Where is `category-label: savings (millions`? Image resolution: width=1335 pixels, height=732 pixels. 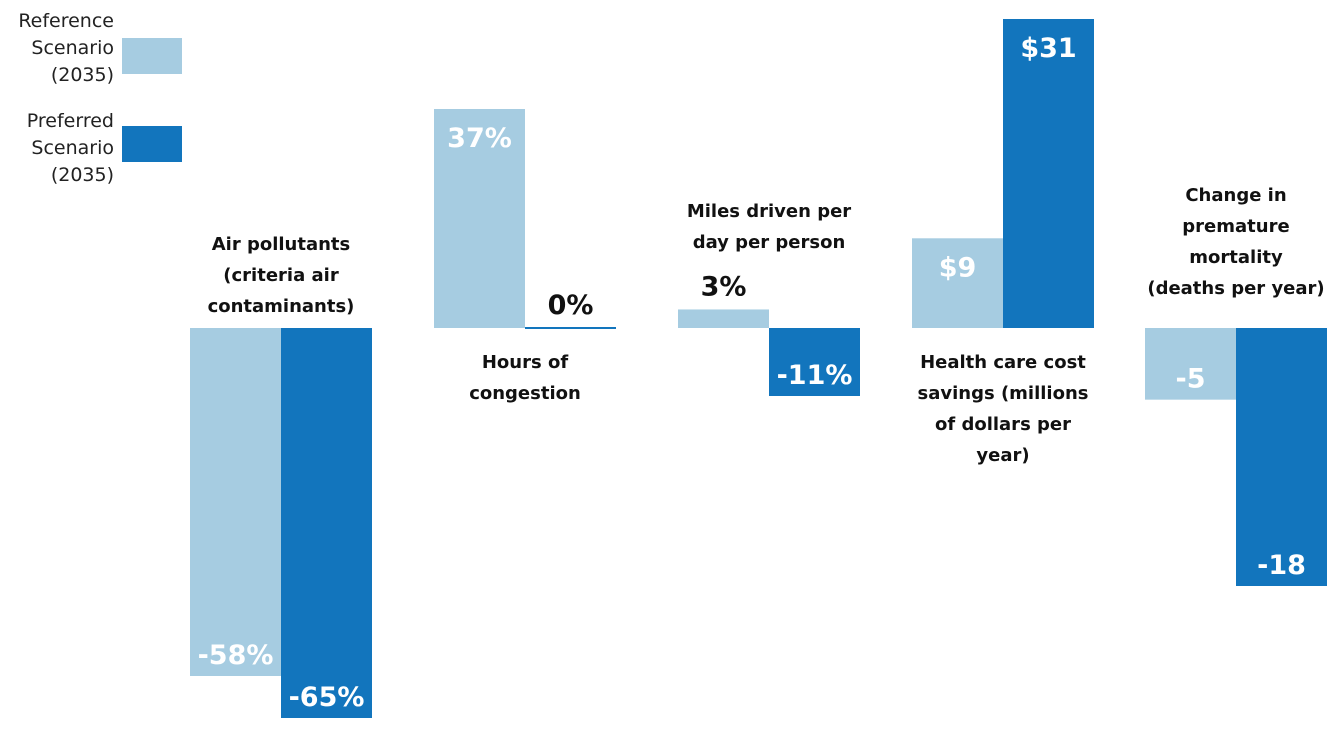 category-label: savings (millions is located at coordinates (1003, 393).